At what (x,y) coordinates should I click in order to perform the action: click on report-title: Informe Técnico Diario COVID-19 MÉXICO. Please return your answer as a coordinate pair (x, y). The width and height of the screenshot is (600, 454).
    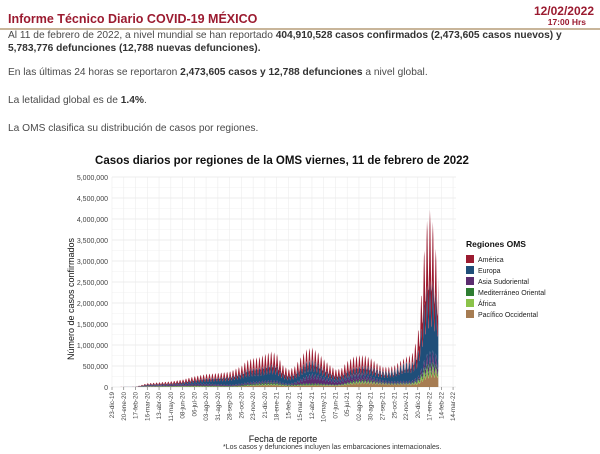
    Looking at the image, I should click on (133, 19).